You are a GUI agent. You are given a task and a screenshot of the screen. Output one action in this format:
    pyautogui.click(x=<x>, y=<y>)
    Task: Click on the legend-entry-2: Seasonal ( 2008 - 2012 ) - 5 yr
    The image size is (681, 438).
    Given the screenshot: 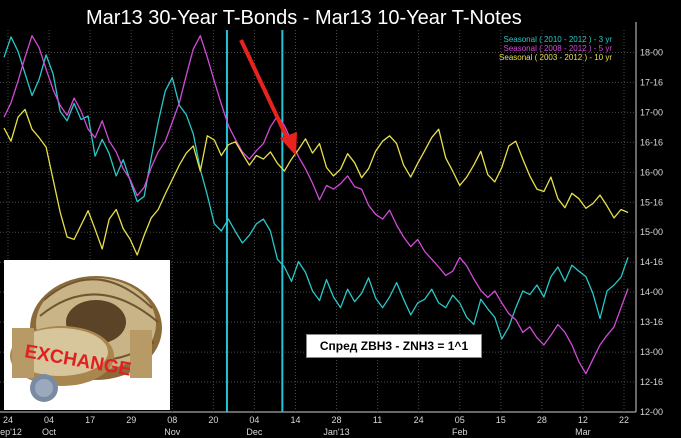 What is the action you would take?
    pyautogui.click(x=557, y=48)
    